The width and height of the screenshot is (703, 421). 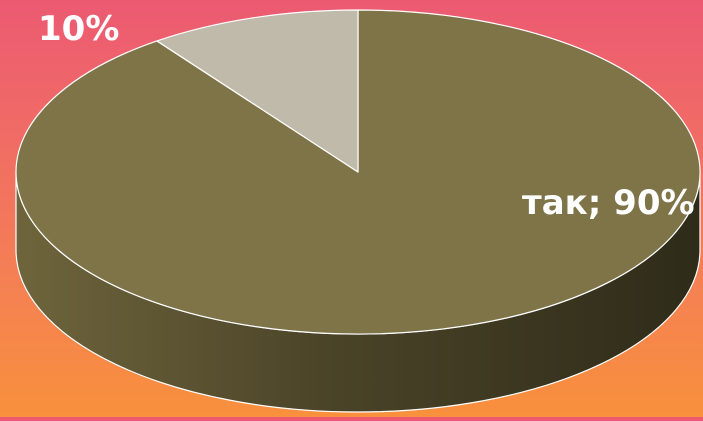 I want to click on pie-slice-10pct, so click(x=257, y=91).